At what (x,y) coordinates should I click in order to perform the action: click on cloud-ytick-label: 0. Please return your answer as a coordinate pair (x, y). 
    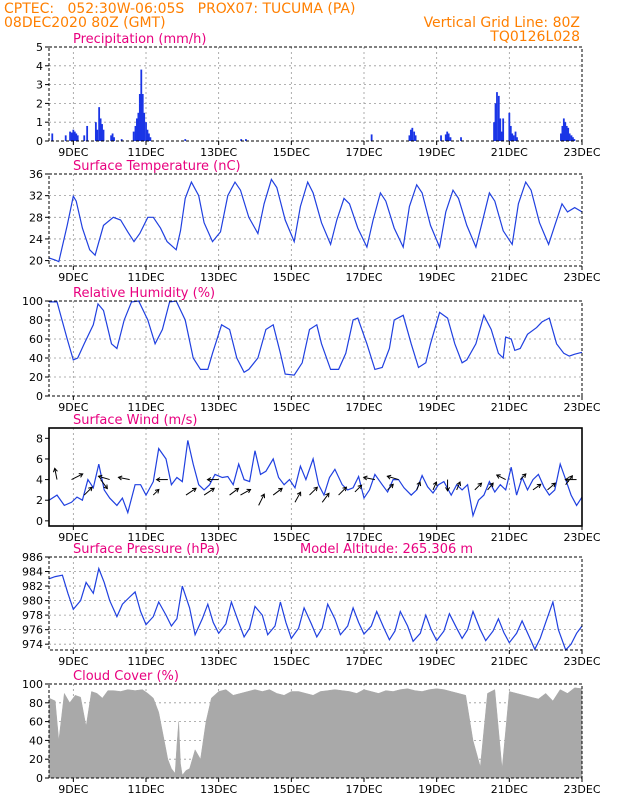
    Looking at the image, I should click on (39, 778).